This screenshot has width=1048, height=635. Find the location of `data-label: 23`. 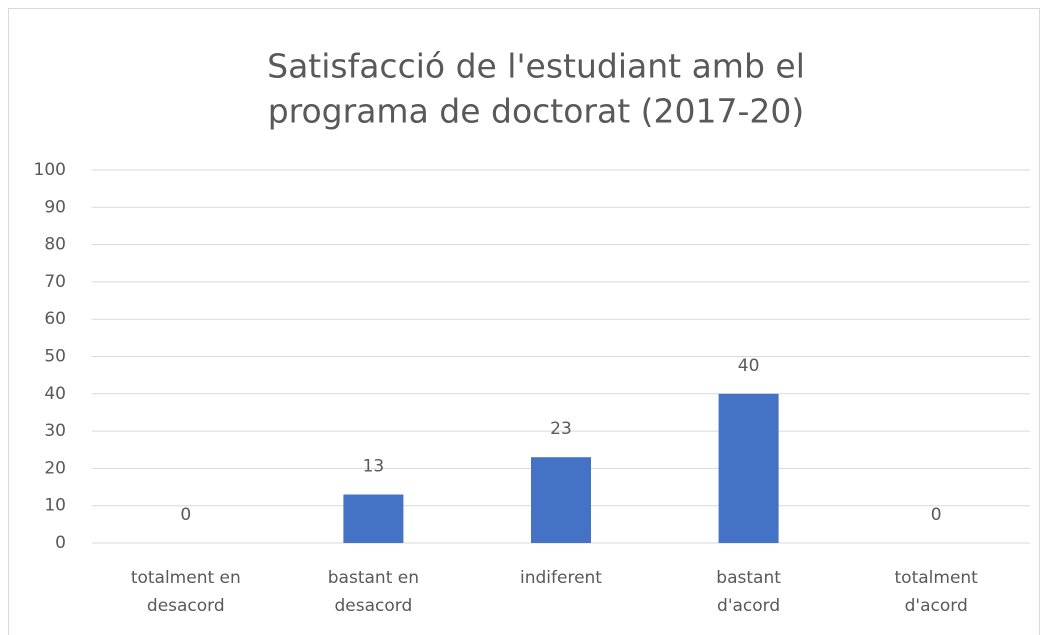

data-label: 23 is located at coordinates (561, 429).